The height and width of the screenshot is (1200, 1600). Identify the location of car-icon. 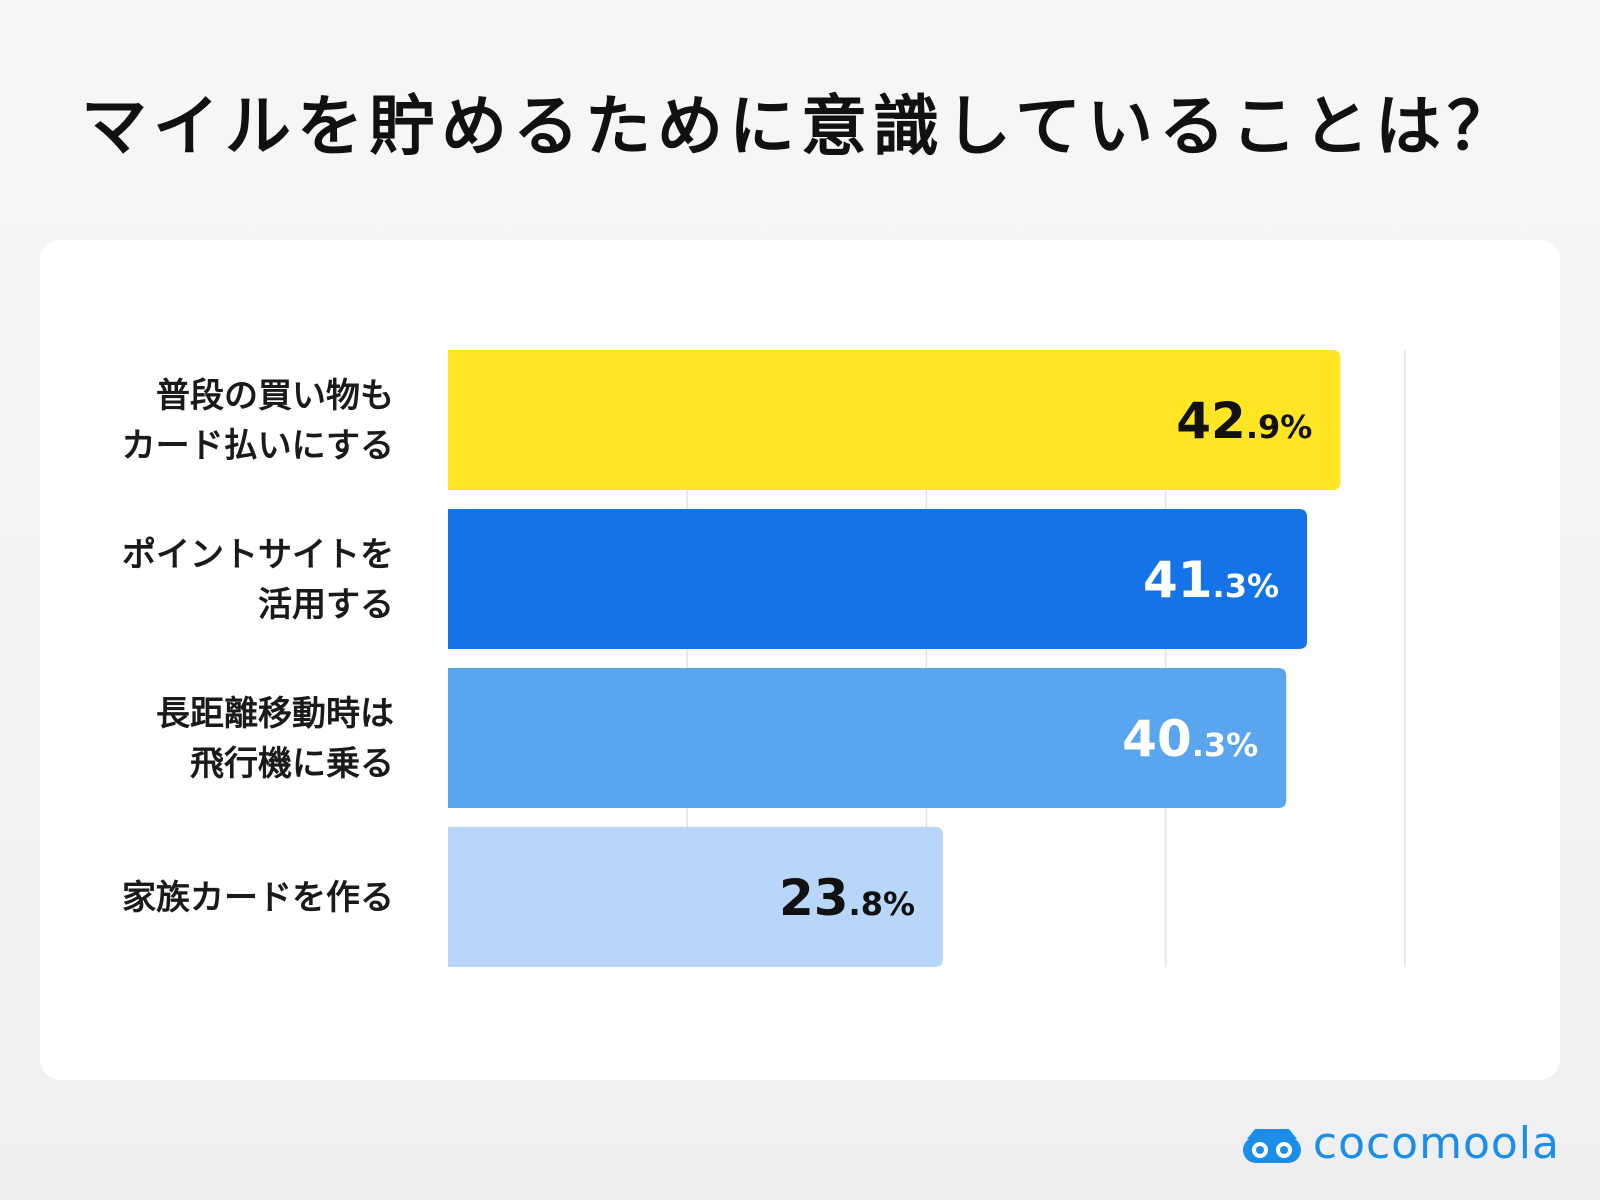
(1271, 1146).